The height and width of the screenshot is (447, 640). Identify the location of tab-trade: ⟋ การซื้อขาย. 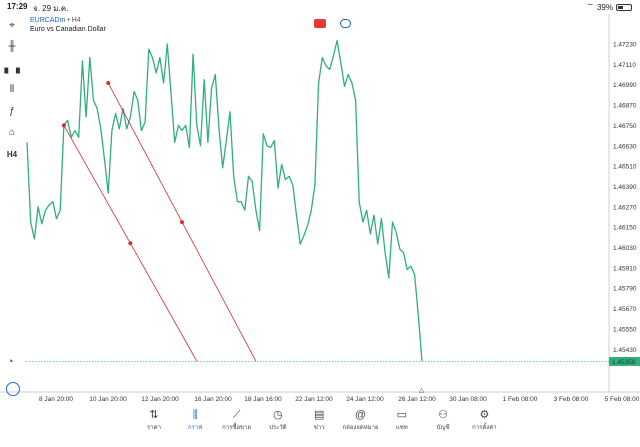
(237, 420).